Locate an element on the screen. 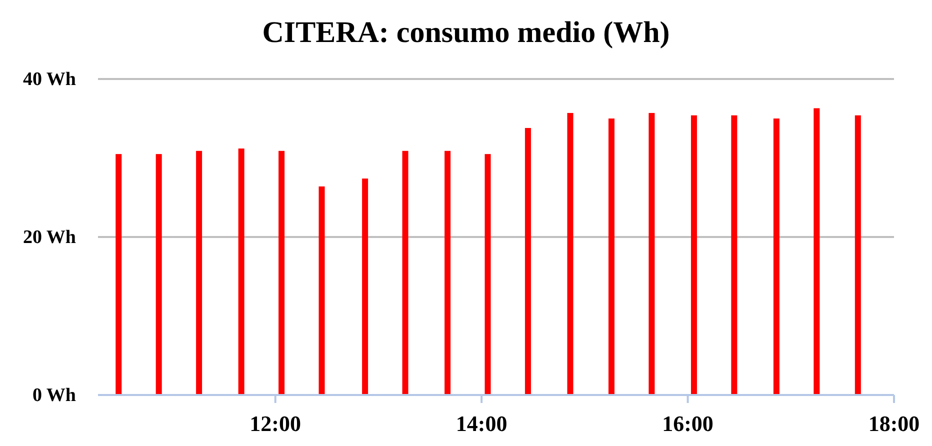  x-tick-label: 18:00 is located at coordinates (894, 423).